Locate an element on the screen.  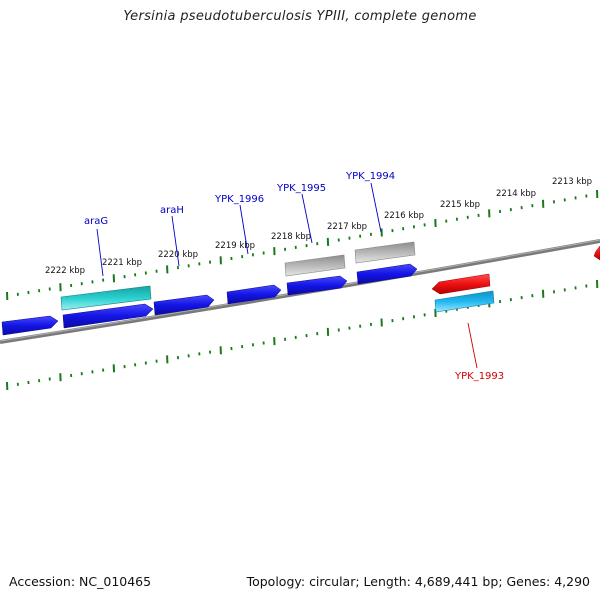
scale-label: 2214 kbp is located at coordinates (516, 194).